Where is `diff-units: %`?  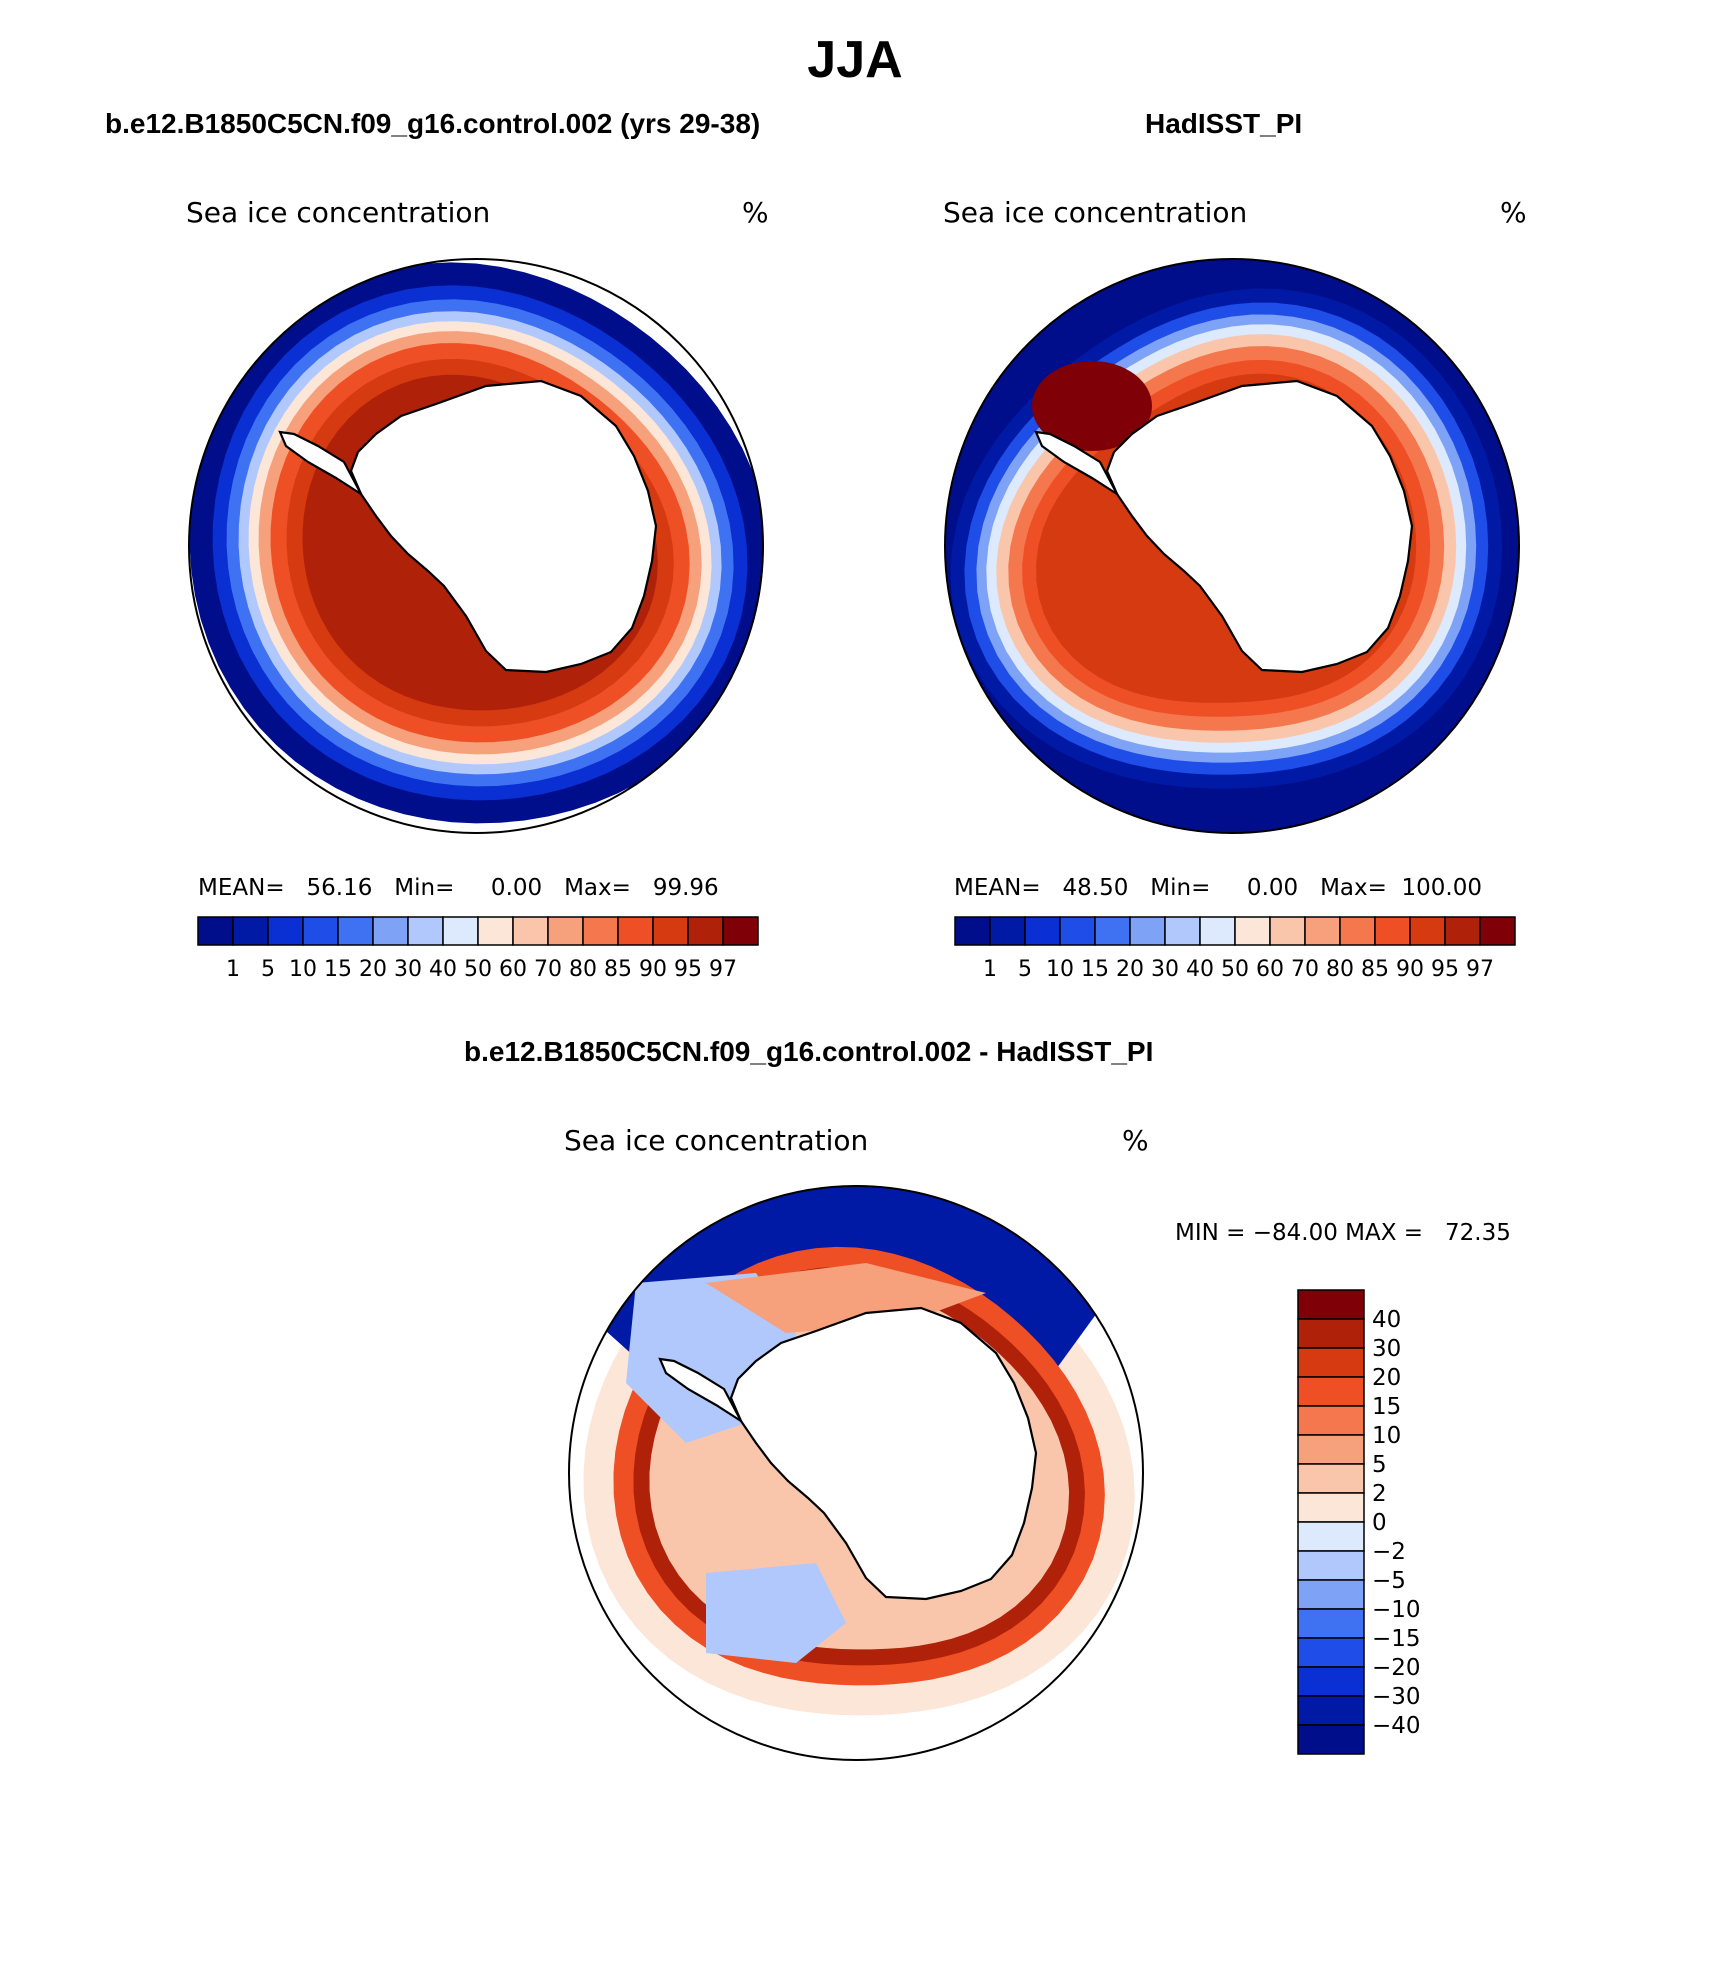
diff-units: % is located at coordinates (1135, 1140).